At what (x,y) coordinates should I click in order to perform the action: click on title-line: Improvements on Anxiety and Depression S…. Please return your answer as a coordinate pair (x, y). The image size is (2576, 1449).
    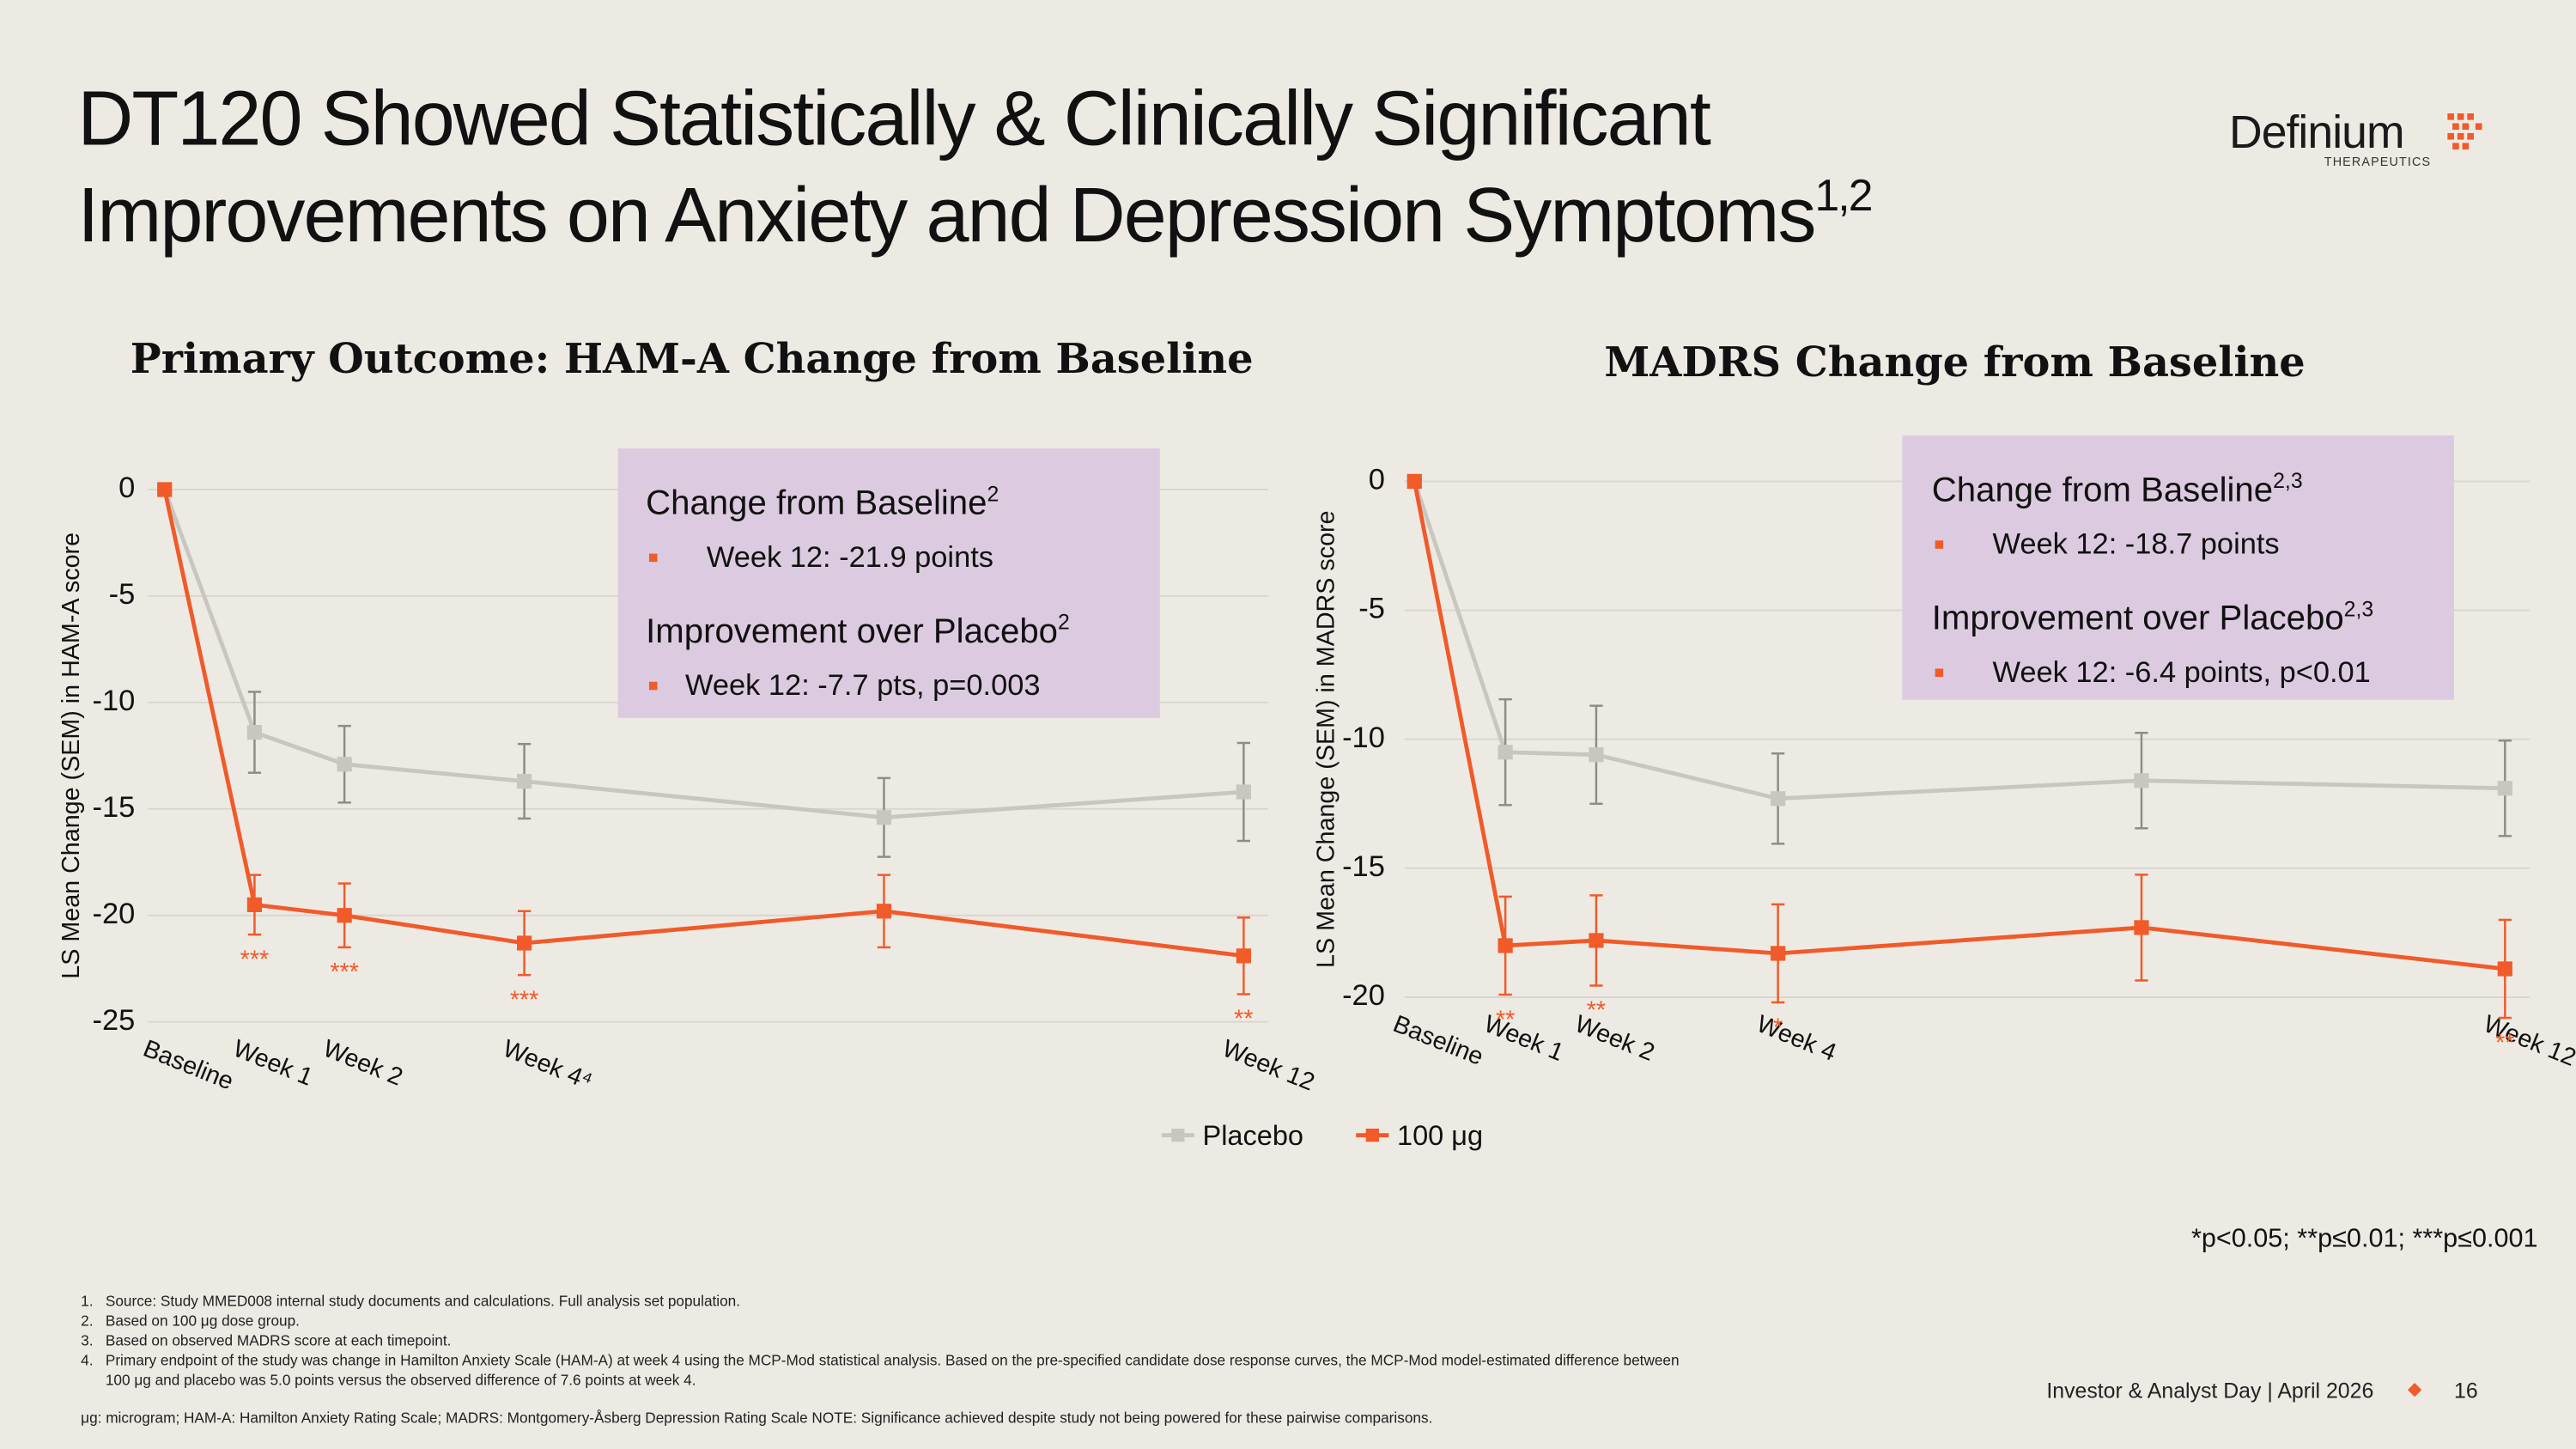
    Looking at the image, I should click on (974, 214).